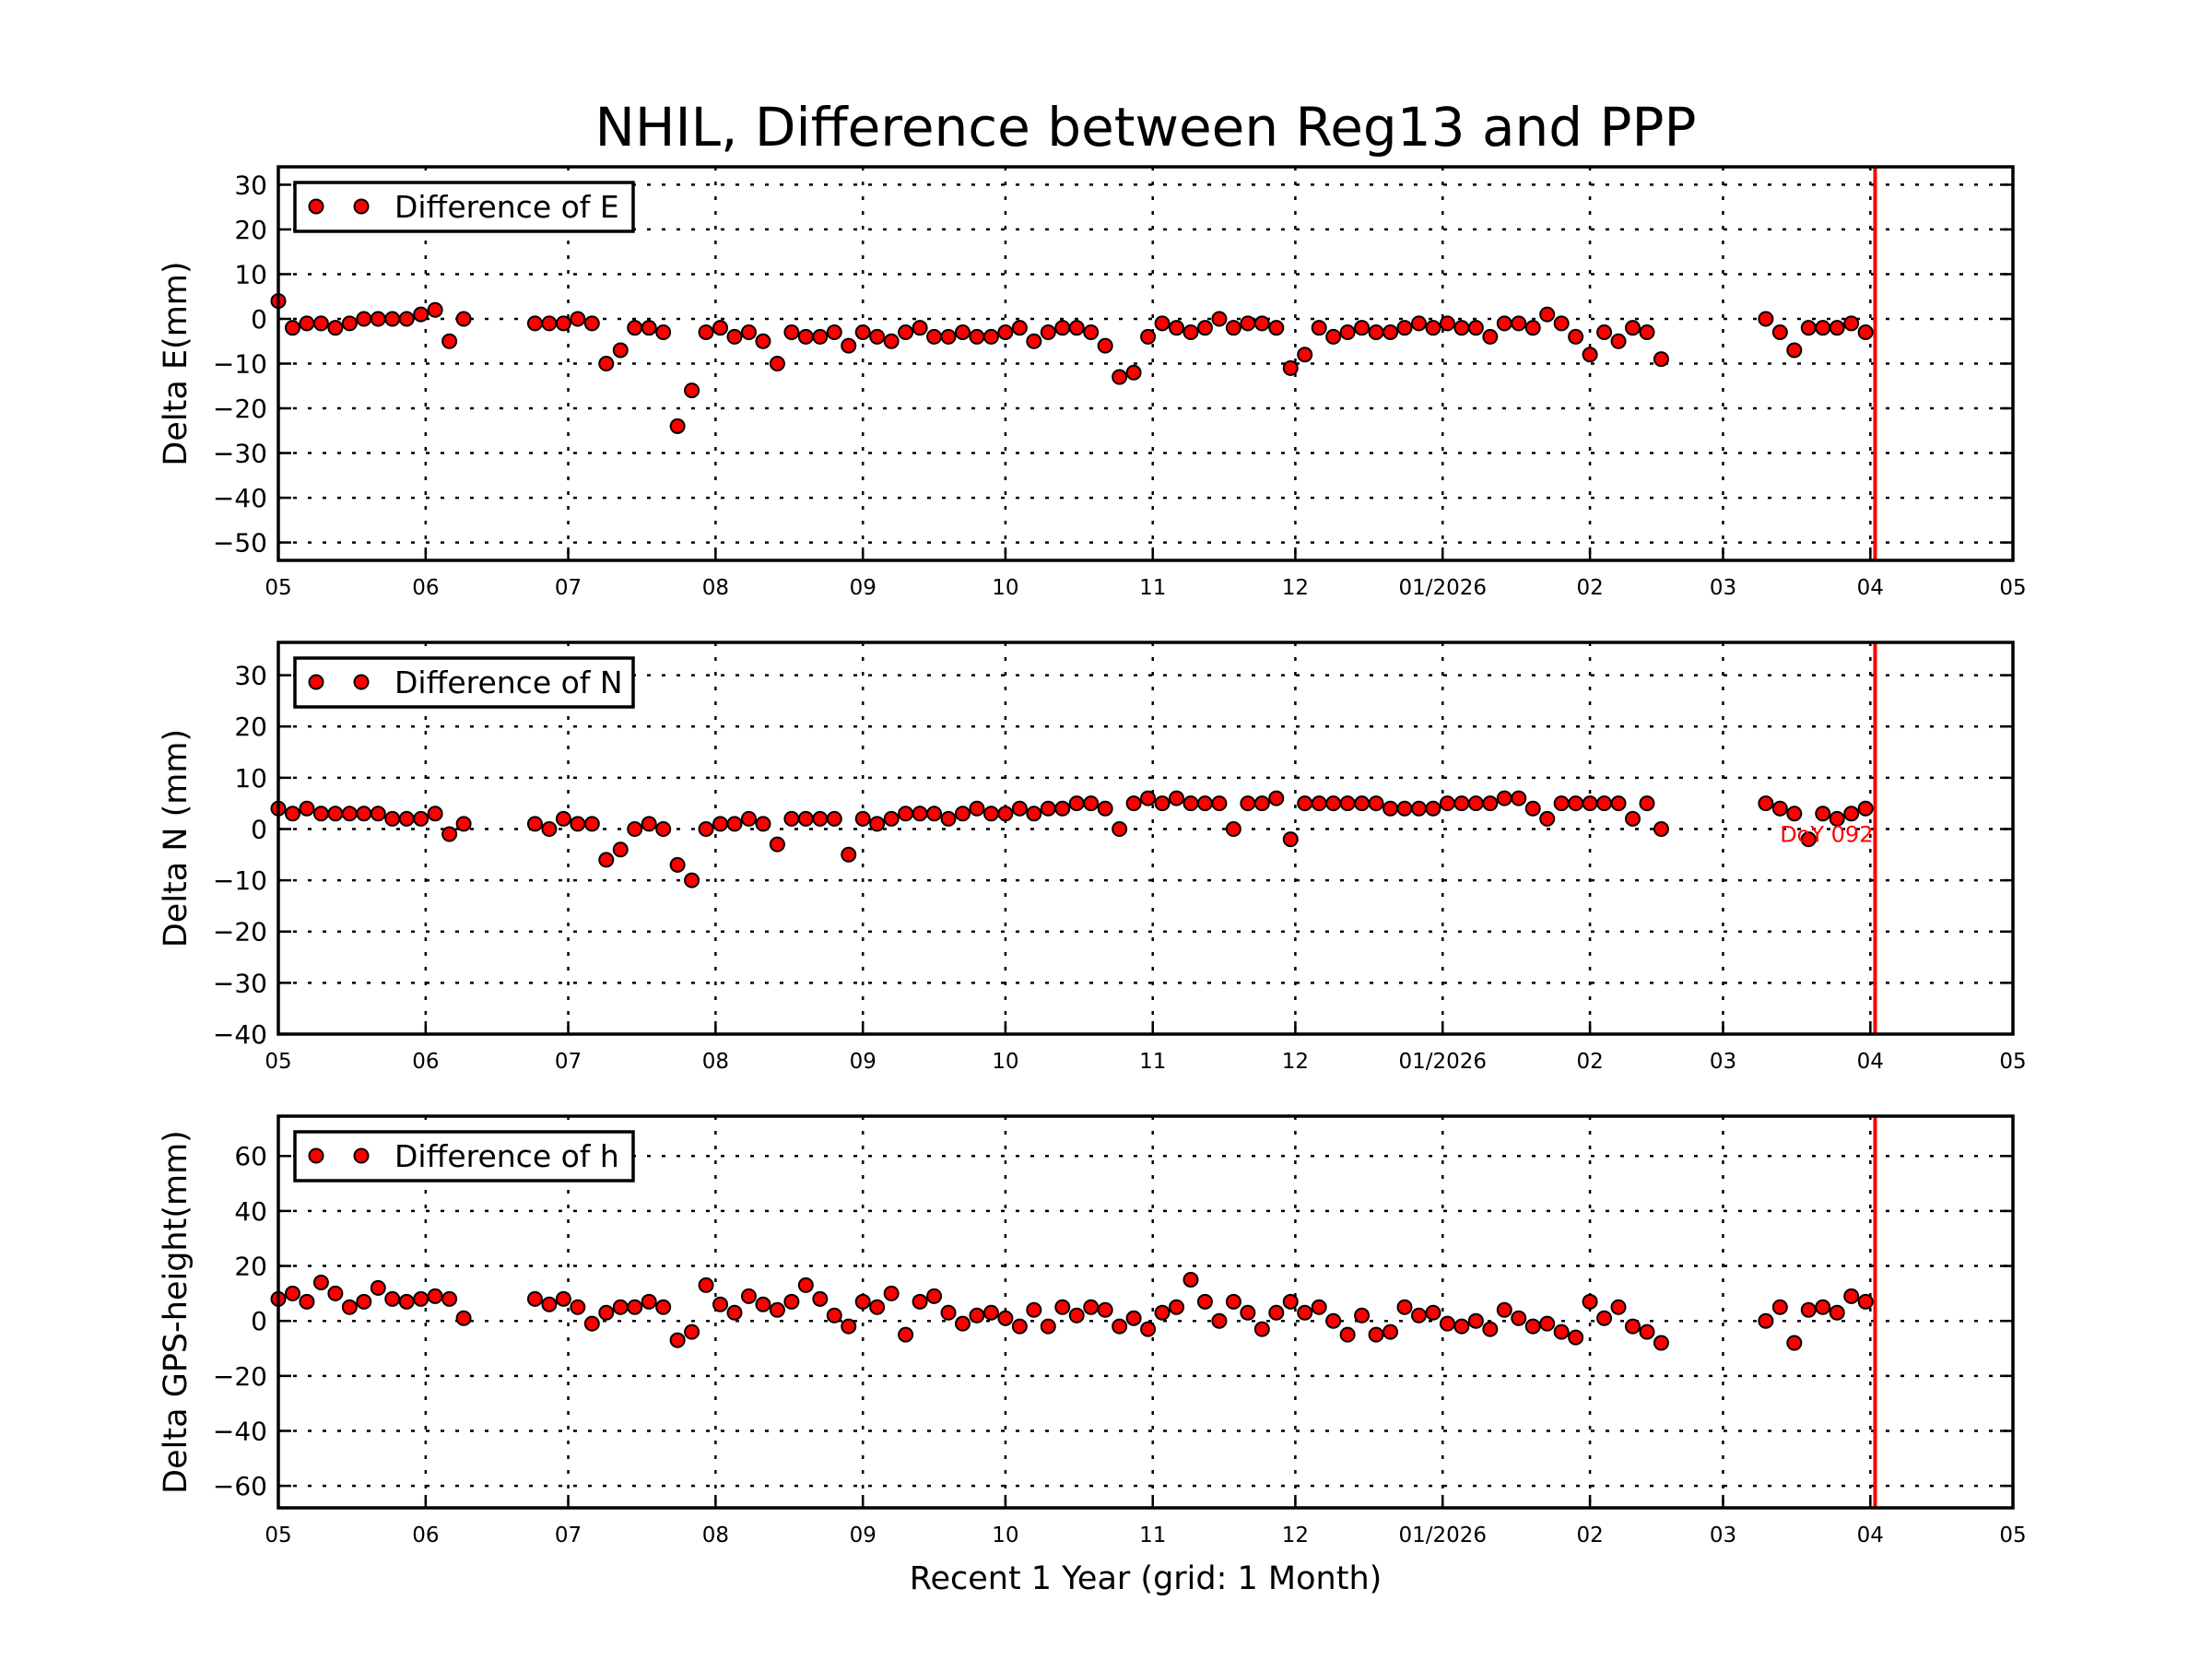  I want to click on x-tick-label: 09, so click(863, 1062).